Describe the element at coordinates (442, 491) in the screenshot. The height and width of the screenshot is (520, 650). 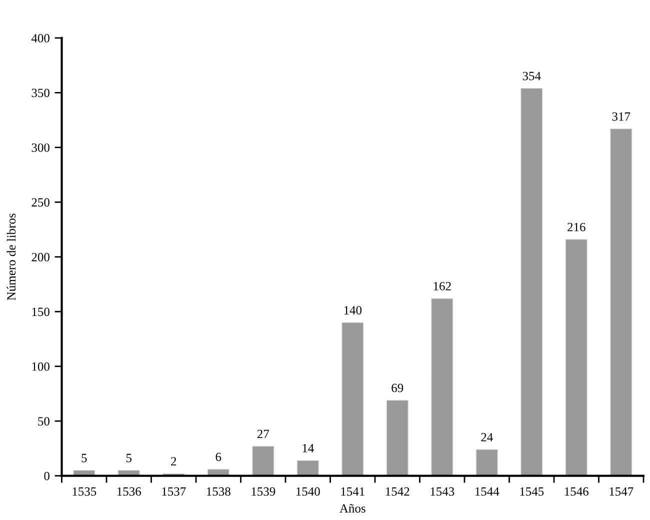
I see `x-tick-label: 1543` at that location.